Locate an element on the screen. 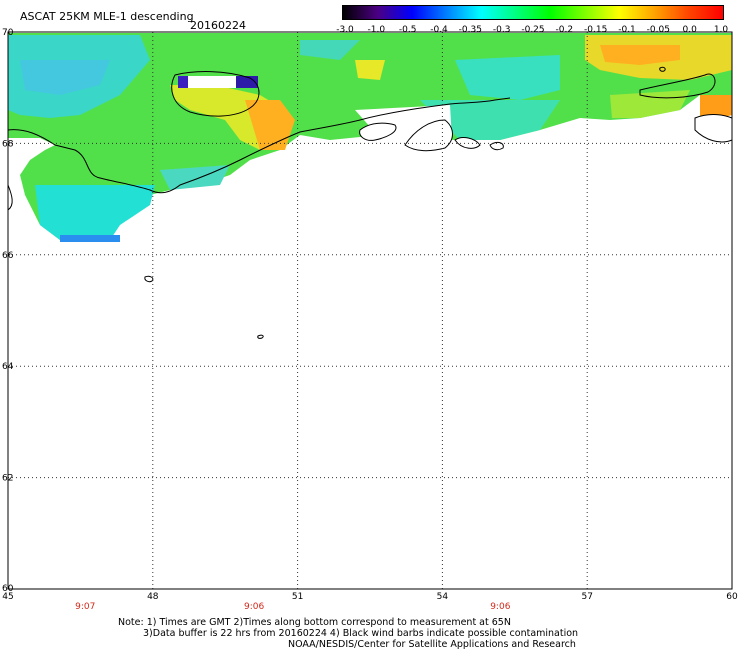 This screenshot has width=740, height=650. latitude-label: 62 is located at coordinates (7, 479).